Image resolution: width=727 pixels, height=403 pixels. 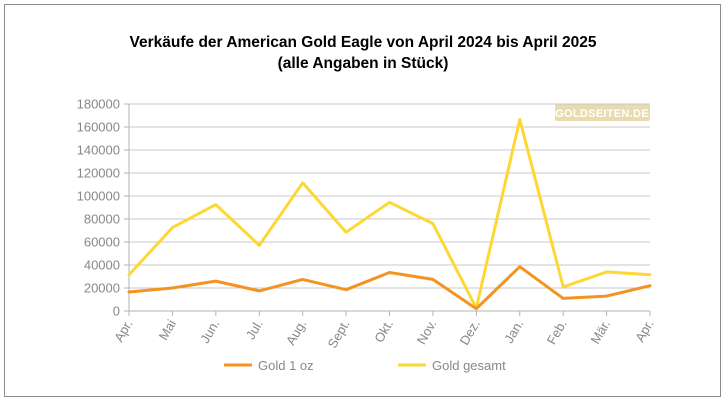 I want to click on legend-label-gold-1oz: Gold 1 oz, so click(x=286, y=365).